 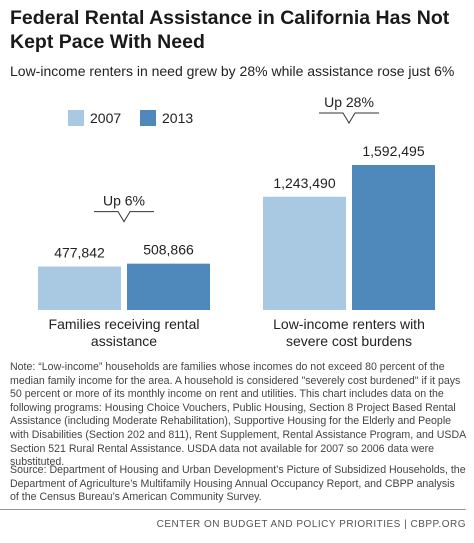 What do you see at coordinates (124, 201) in the screenshot?
I see `annotation: Up 6%` at bounding box center [124, 201].